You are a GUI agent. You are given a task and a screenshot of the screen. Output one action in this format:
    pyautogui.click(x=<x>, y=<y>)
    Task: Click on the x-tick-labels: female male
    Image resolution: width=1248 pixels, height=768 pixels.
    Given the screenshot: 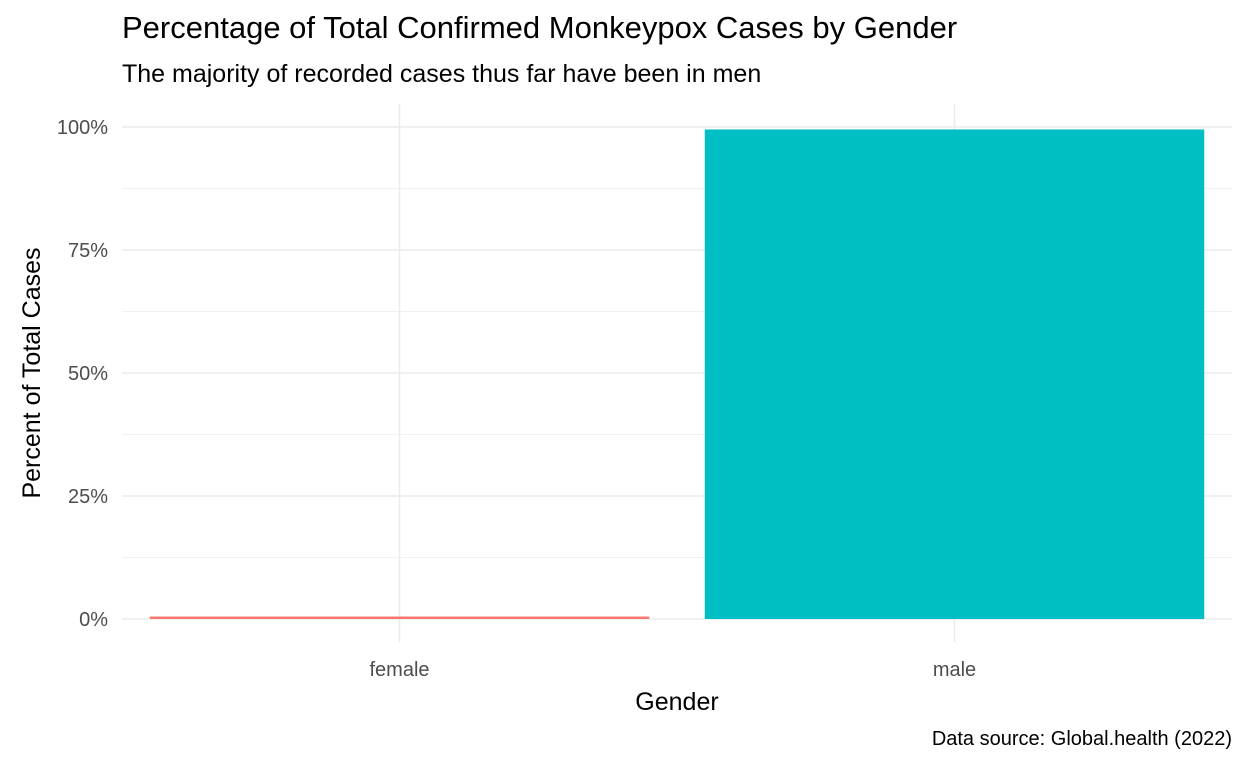 What is the action you would take?
    pyautogui.click(x=672, y=670)
    